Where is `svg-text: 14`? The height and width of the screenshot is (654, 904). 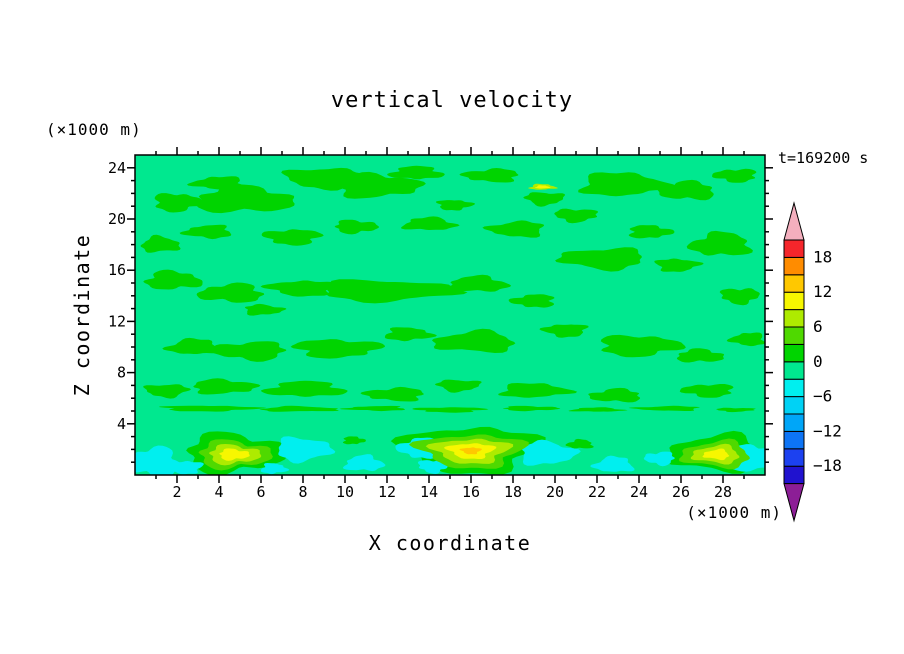 svg-text: 14 is located at coordinates (429, 492).